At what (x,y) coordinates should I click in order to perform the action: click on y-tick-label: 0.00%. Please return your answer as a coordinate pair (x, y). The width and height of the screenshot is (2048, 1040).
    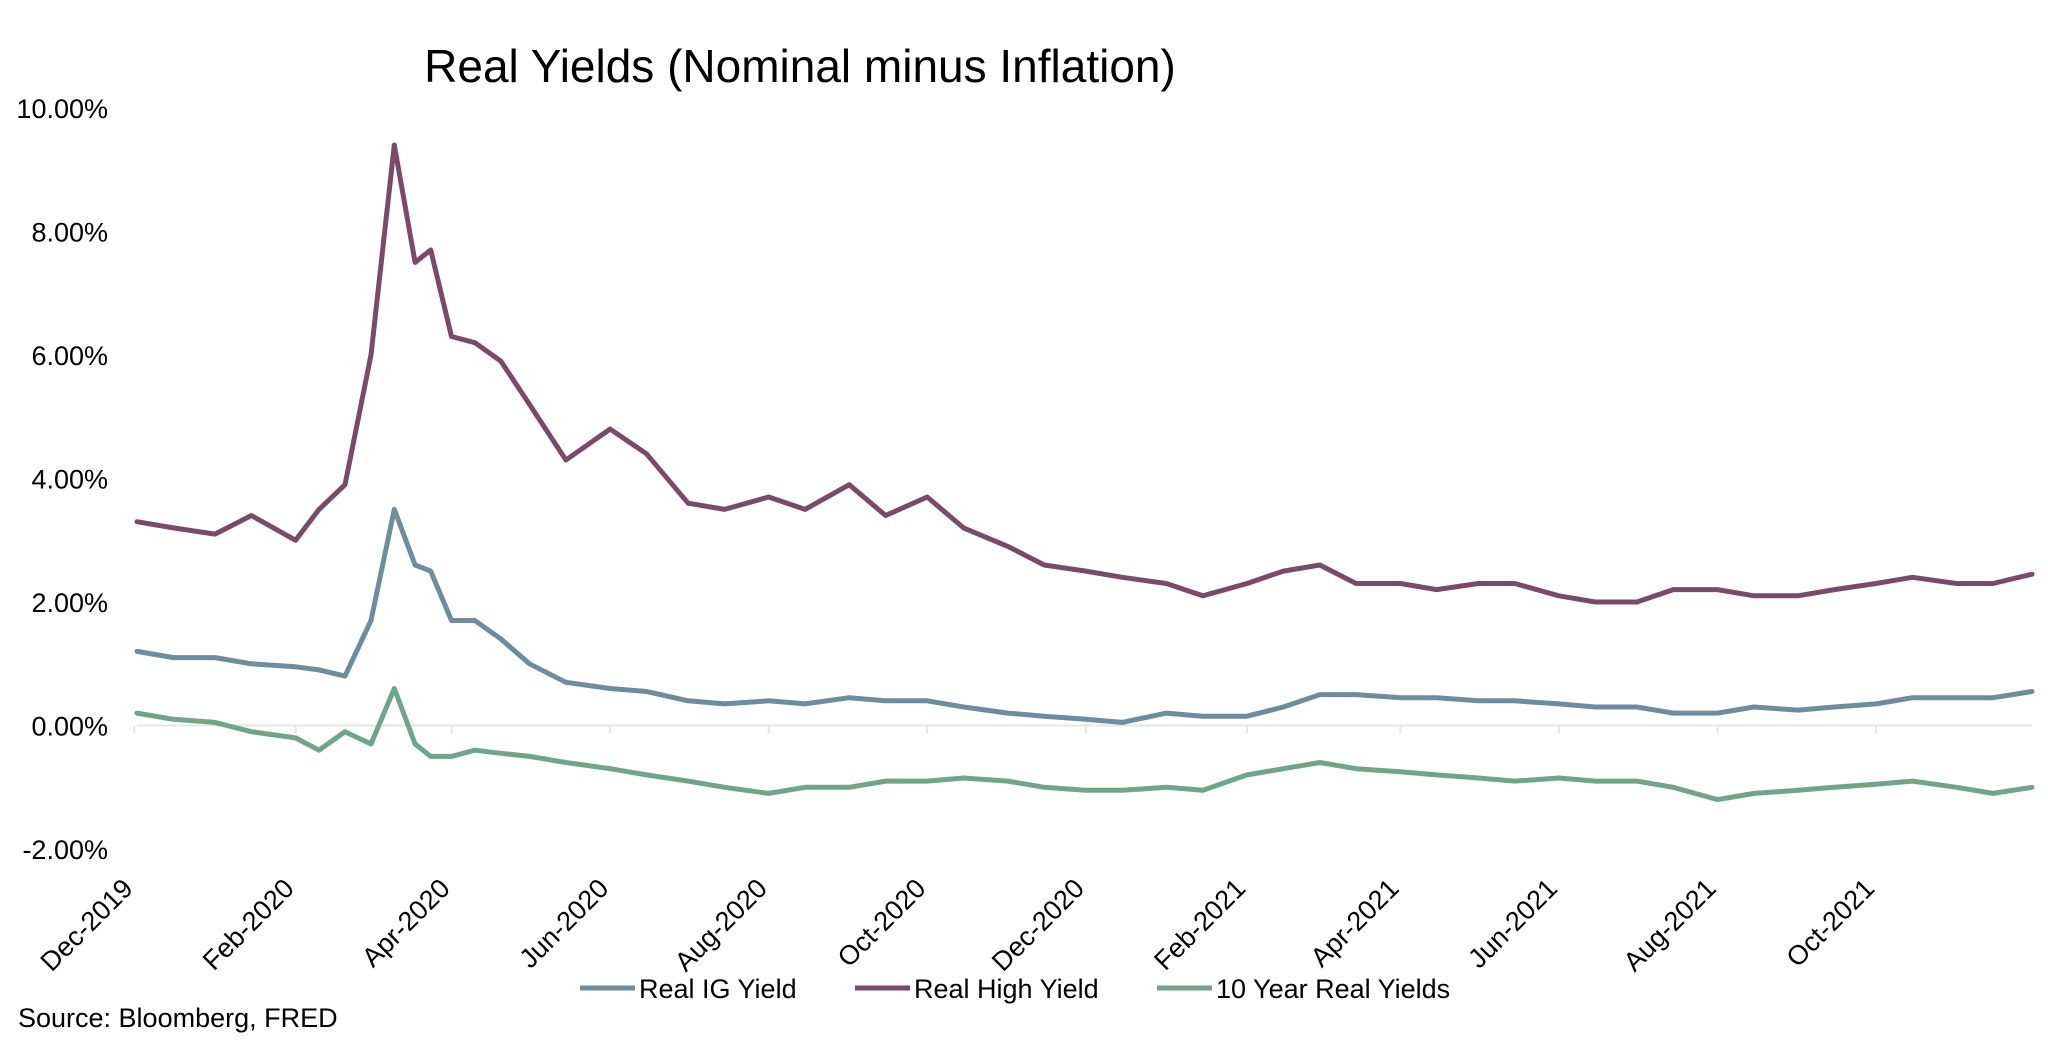
    Looking at the image, I should click on (69, 727).